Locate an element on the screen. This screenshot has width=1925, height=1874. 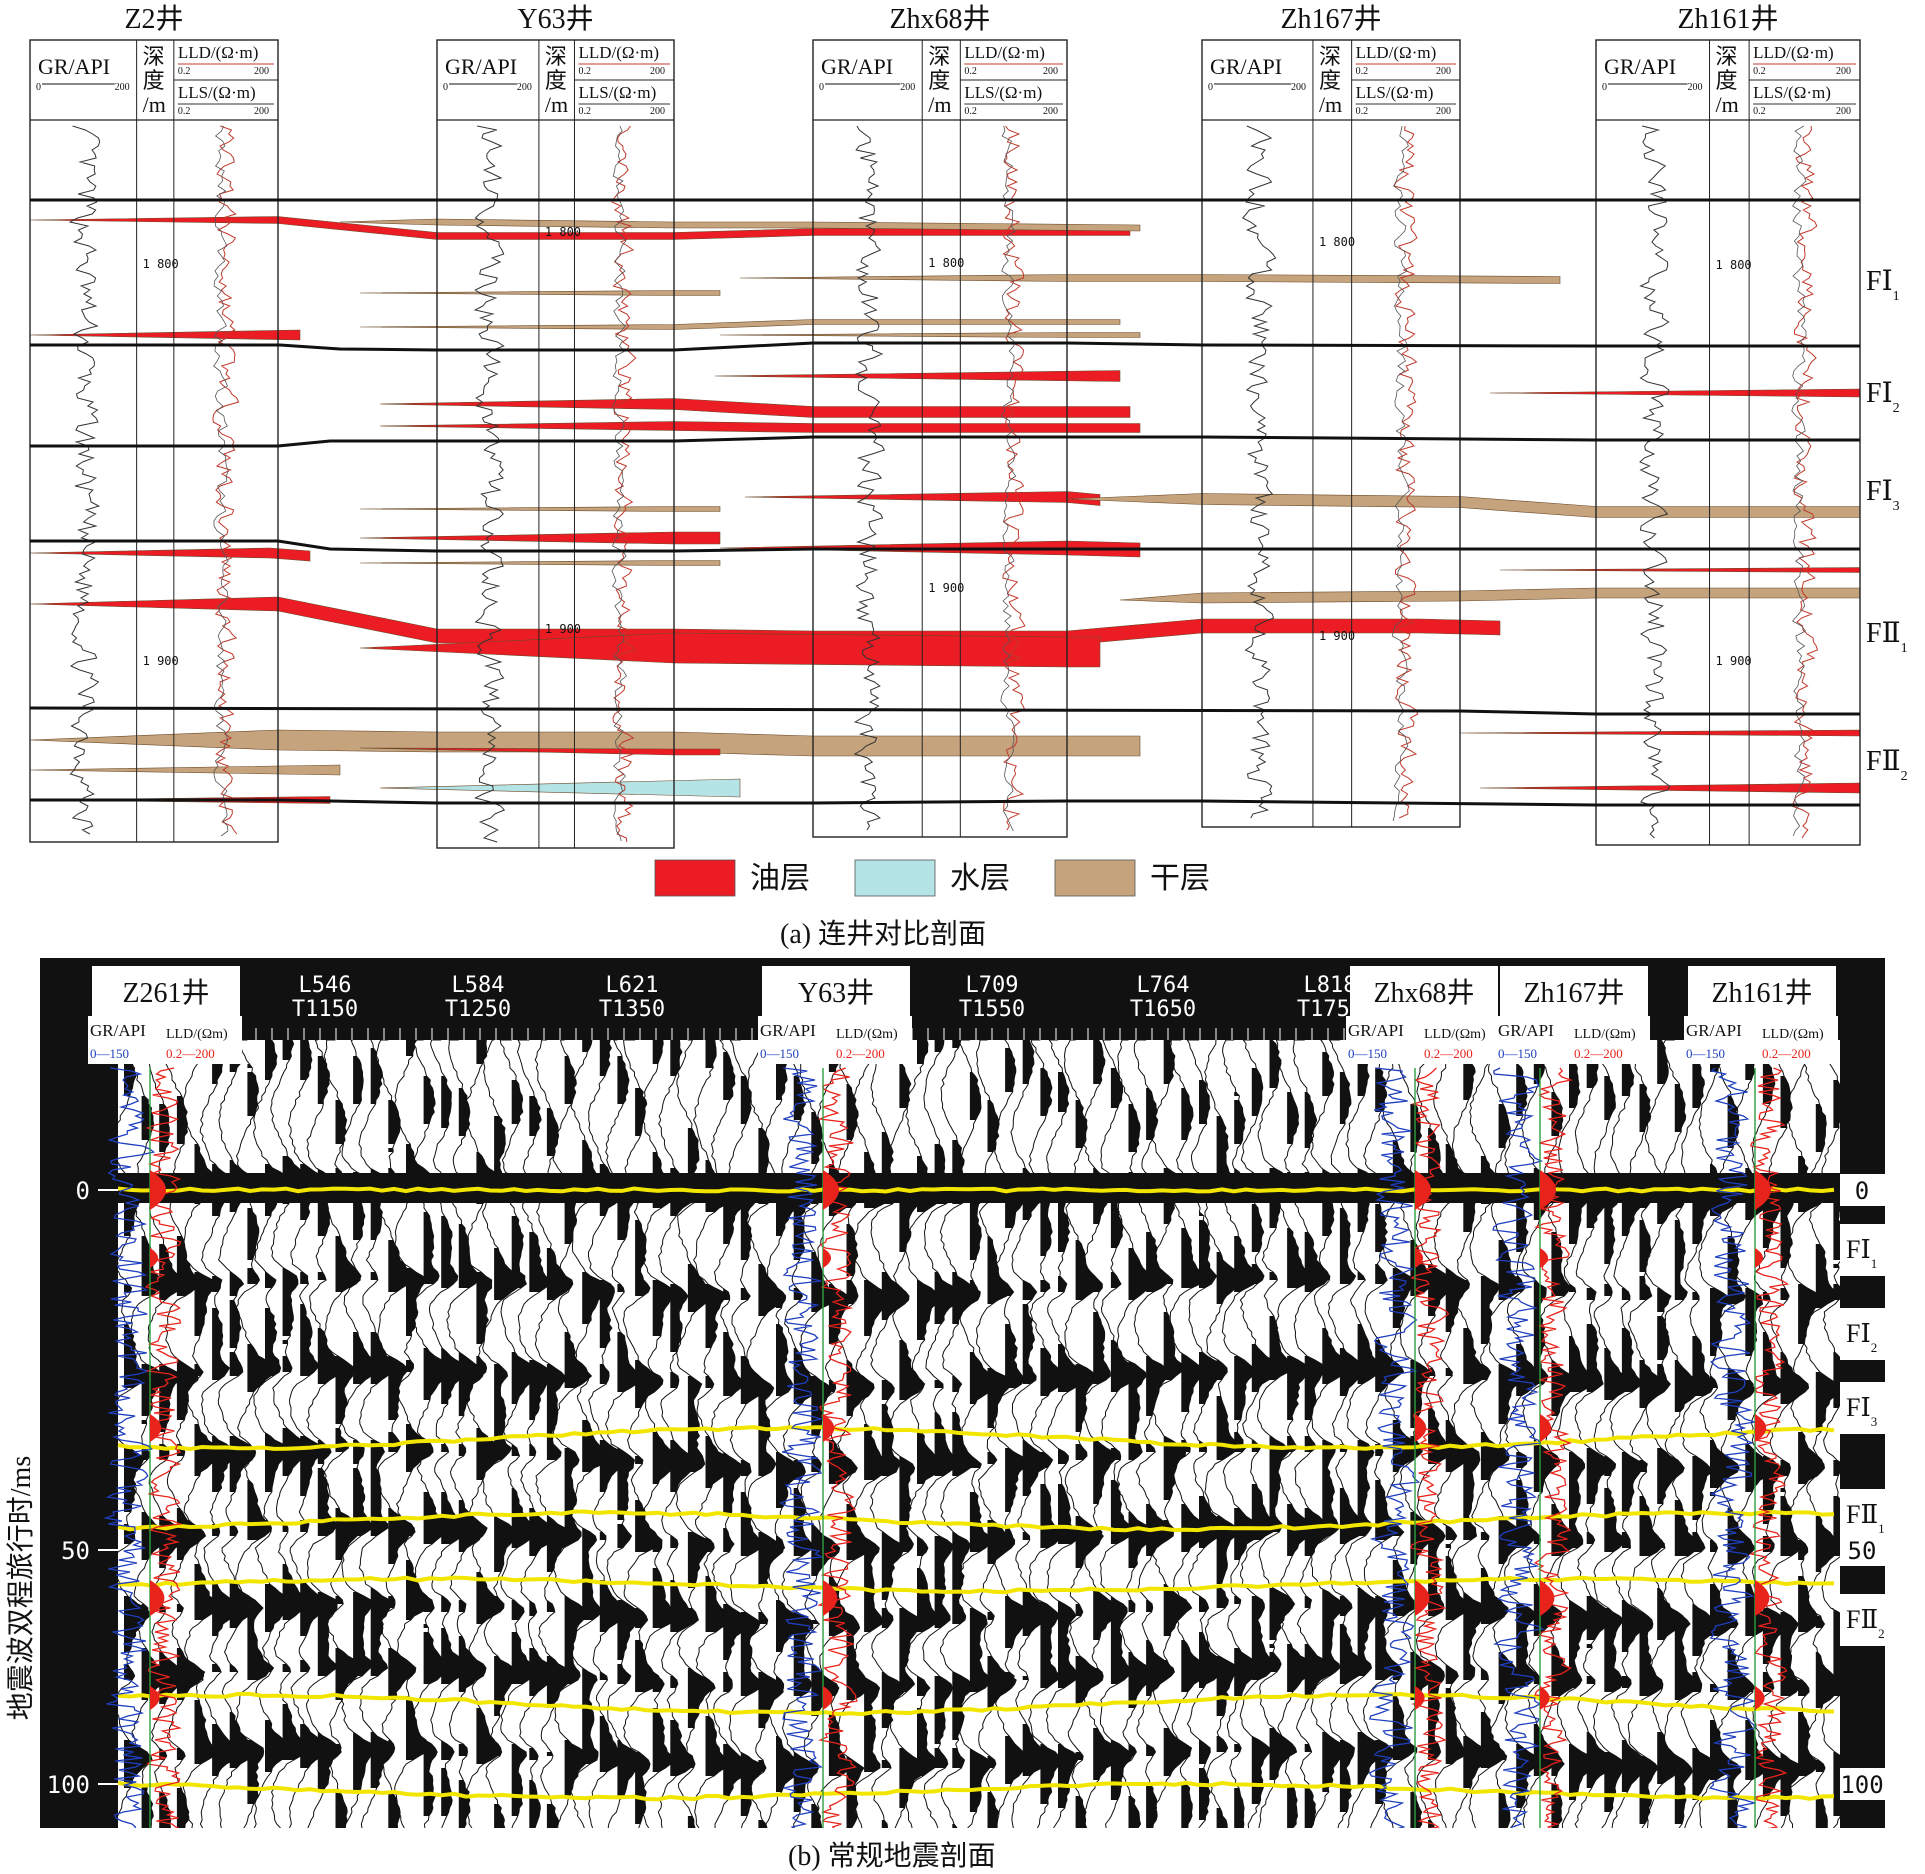
seismic-well-5: Zh161井 GR/API LLD/(Ωm) 0—150 0.2—200 is located at coordinates (1761, 1398).